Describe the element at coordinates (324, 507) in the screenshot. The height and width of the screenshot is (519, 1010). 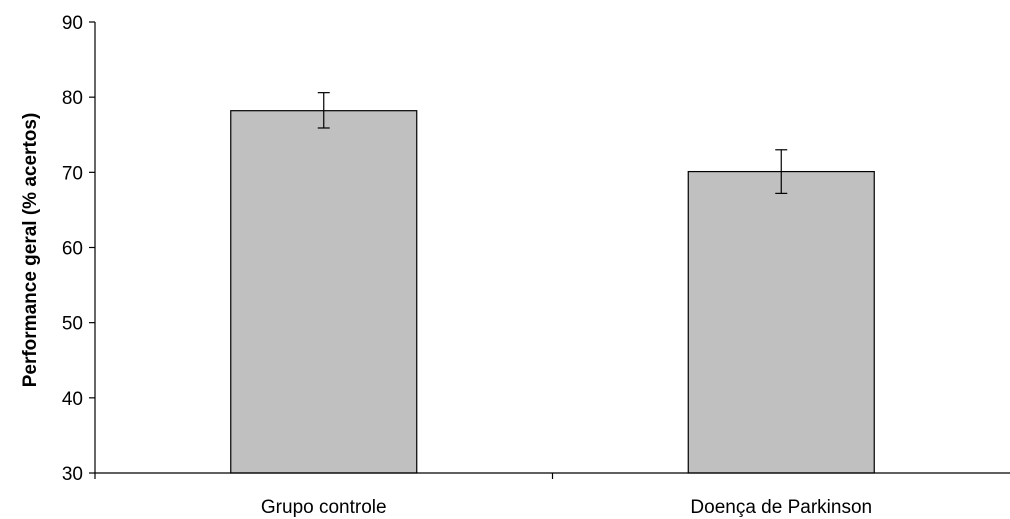
I see `x-tick-label-0: Grupo controle` at that location.